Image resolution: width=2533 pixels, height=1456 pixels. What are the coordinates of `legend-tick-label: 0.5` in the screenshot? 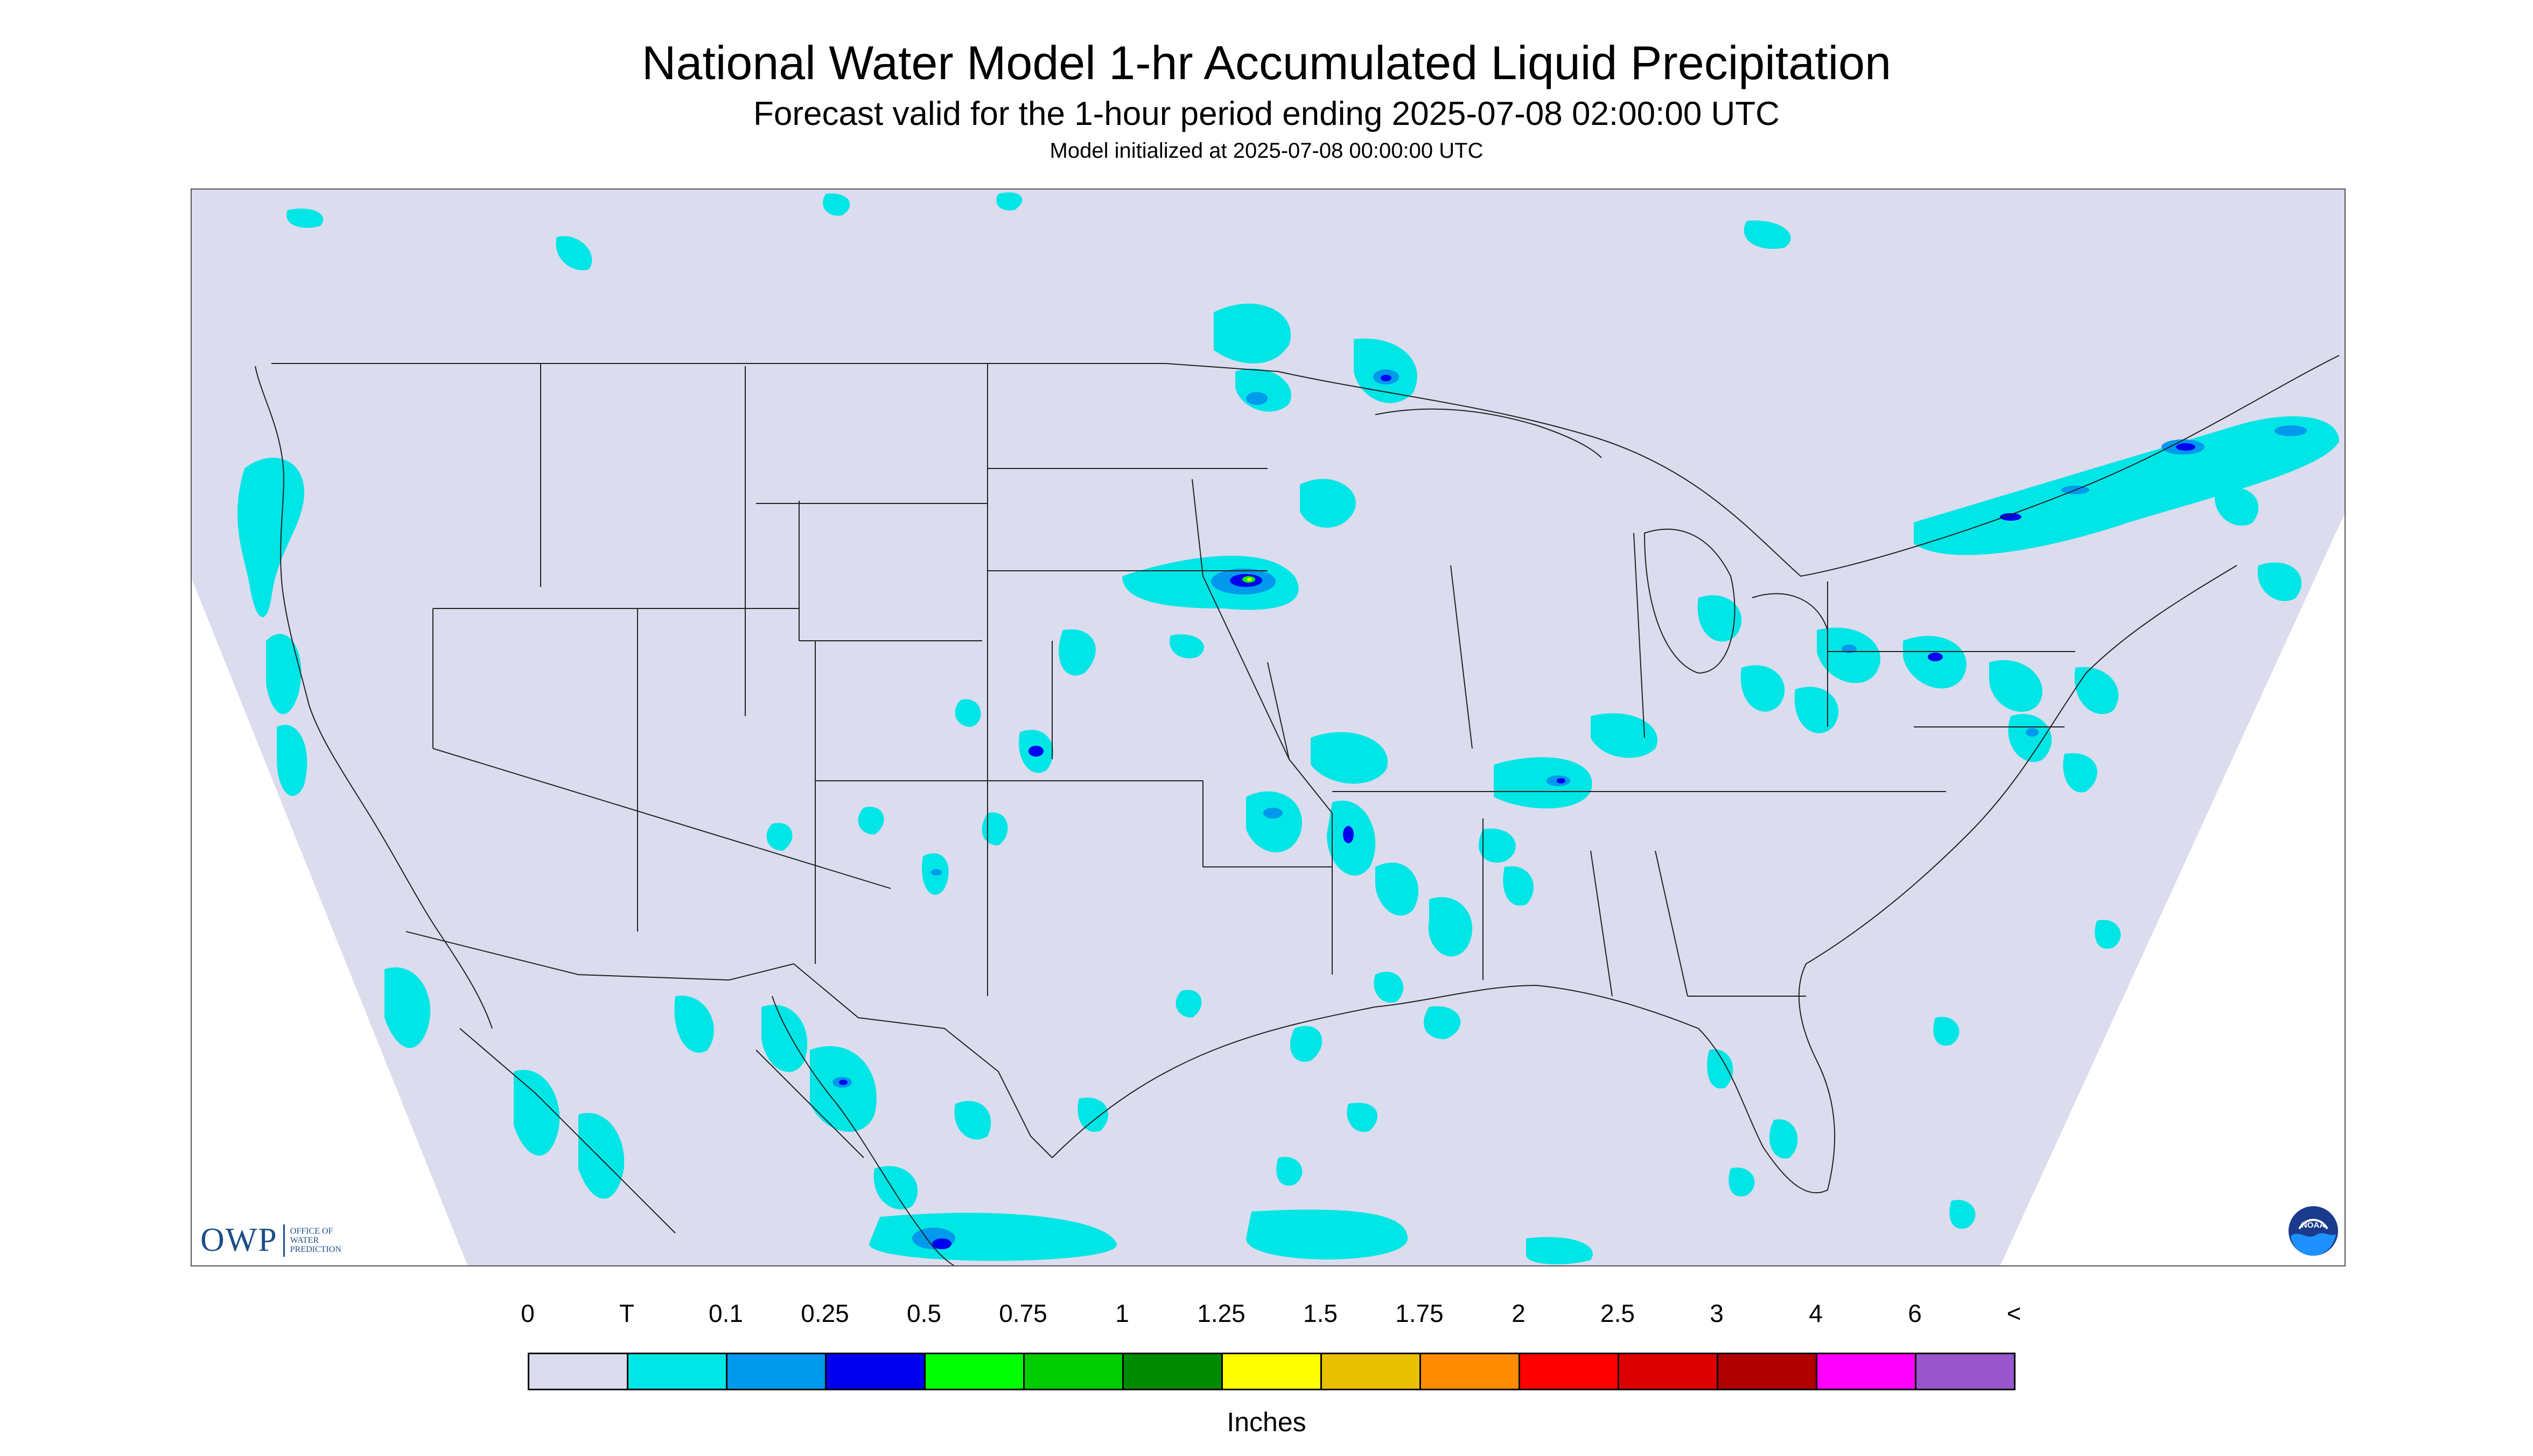 It's located at (924, 1313).